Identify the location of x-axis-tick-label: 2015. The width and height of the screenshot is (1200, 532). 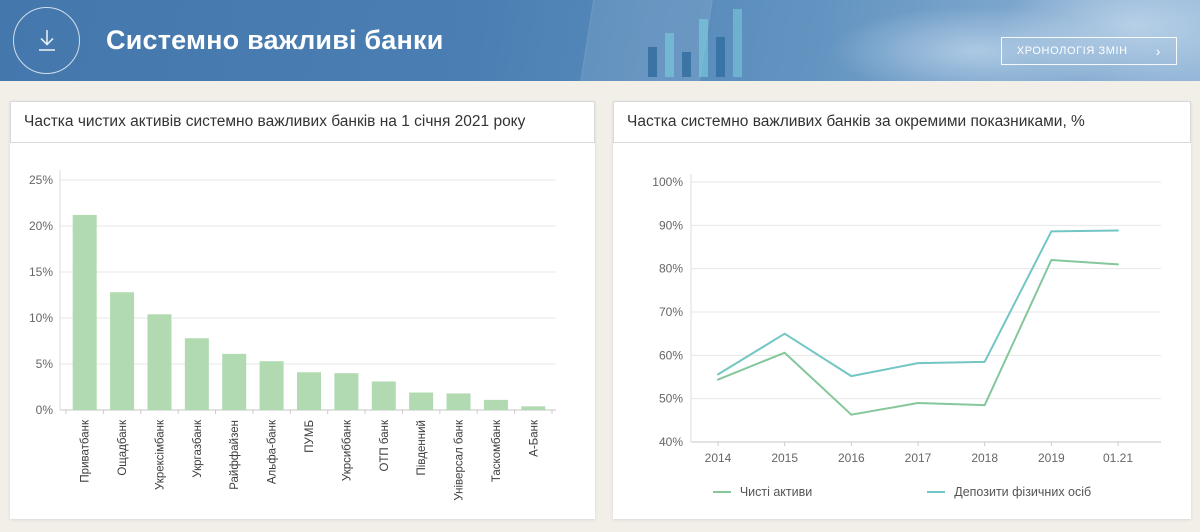
(784, 458).